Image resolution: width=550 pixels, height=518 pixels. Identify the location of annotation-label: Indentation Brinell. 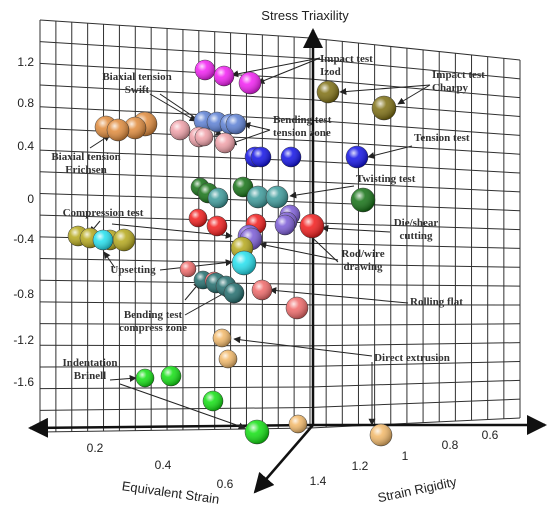
(89, 369).